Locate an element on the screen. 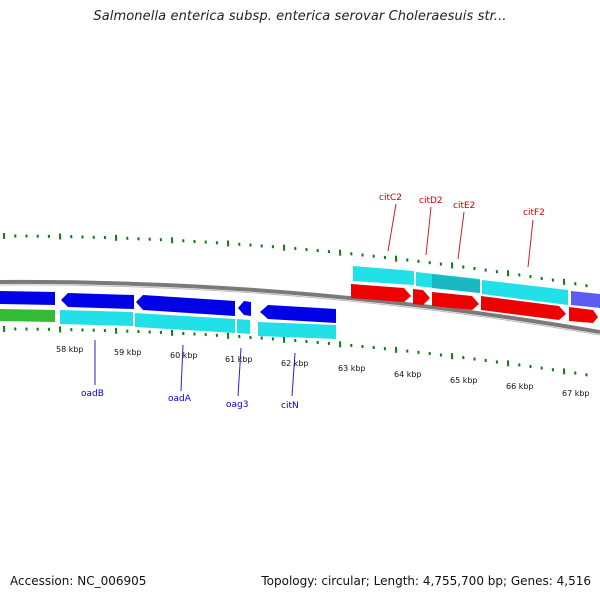 The height and width of the screenshot is (600, 600). genome-backbone-shadow is located at coordinates (300, 310).